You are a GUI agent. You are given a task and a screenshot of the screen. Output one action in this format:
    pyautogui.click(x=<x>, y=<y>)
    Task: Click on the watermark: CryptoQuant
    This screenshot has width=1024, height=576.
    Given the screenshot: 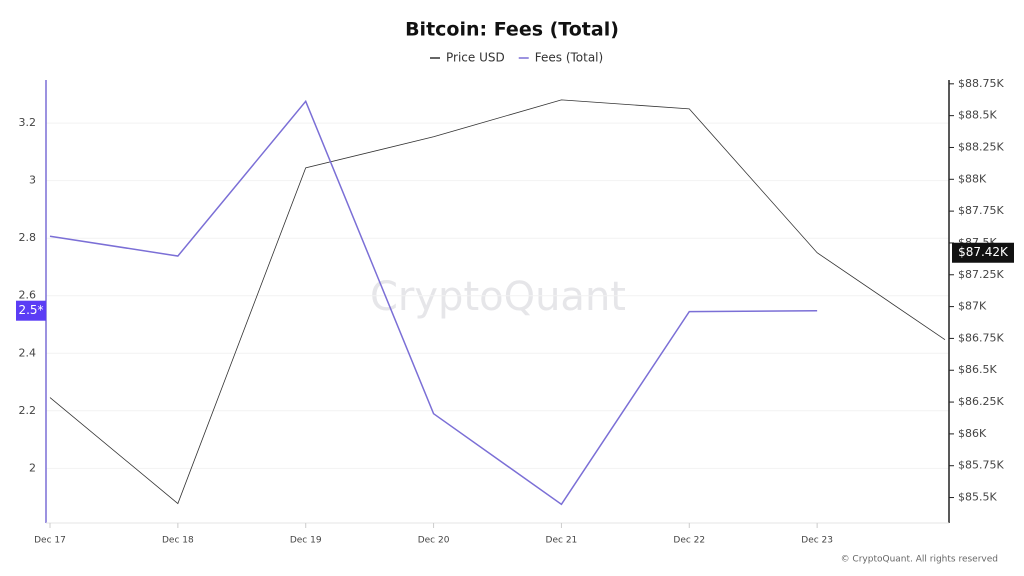 What is the action you would take?
    pyautogui.click(x=498, y=297)
    